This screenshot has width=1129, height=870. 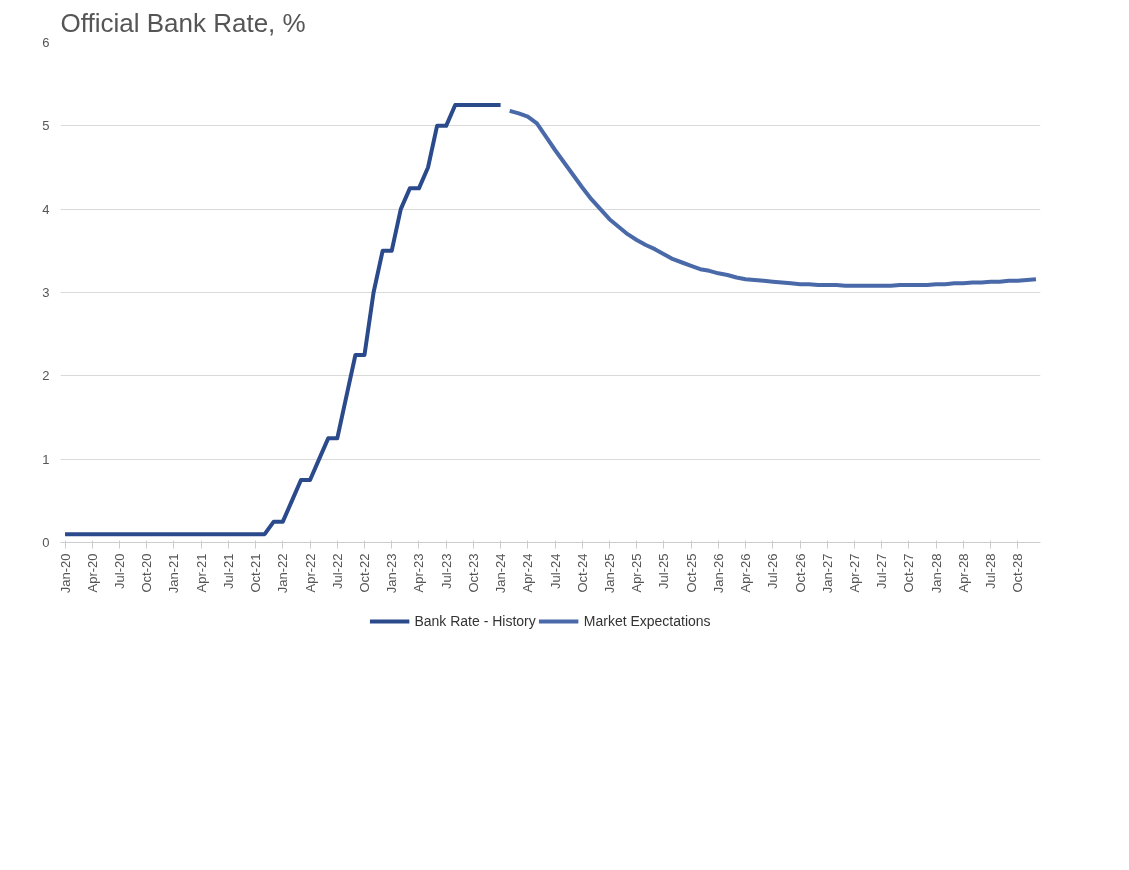 What do you see at coordinates (310, 573) in the screenshot?
I see `x-tick-label: Apr-22` at bounding box center [310, 573].